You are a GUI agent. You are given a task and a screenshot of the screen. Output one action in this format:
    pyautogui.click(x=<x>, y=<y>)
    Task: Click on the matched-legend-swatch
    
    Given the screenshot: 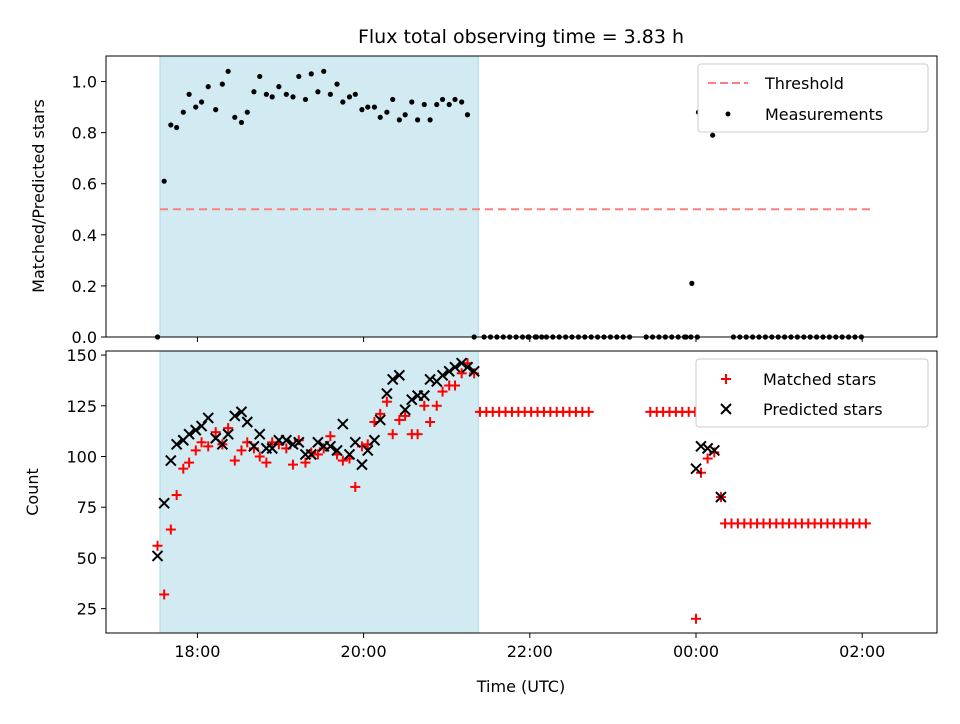 What is the action you would take?
    pyautogui.click(x=726, y=379)
    